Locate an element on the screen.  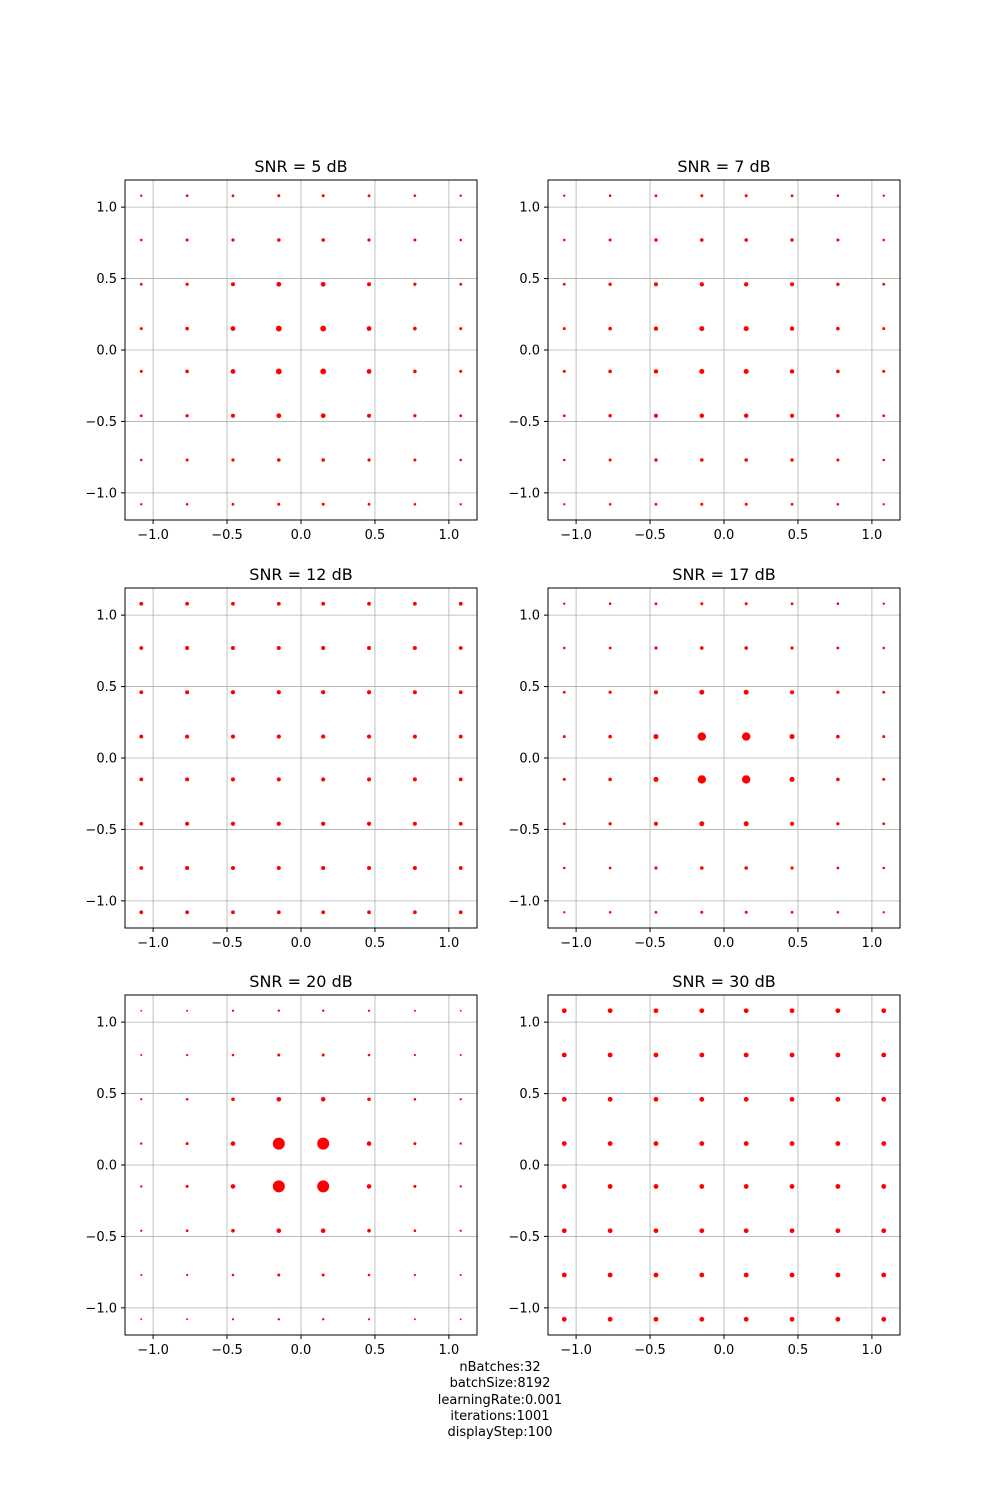
x-tick-label: −0.5 is located at coordinates (650, 1350).